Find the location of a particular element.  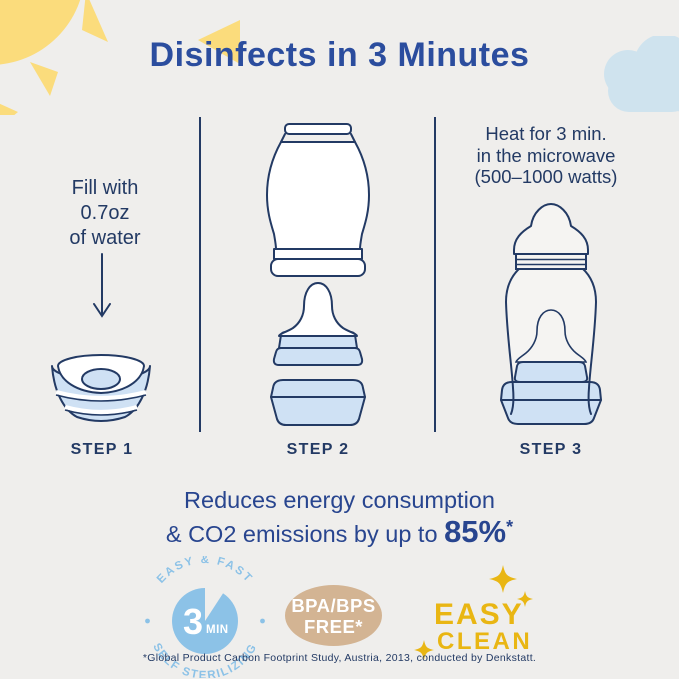

bpa-free-badge: BPA/BPS FREE* is located at coordinates (333, 615).